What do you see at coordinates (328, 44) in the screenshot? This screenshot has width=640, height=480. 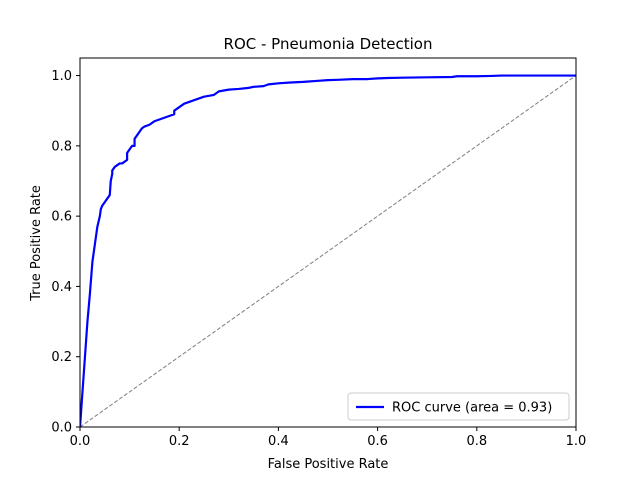 I see `chart-title: ROC - Pneumonia Detection` at bounding box center [328, 44].